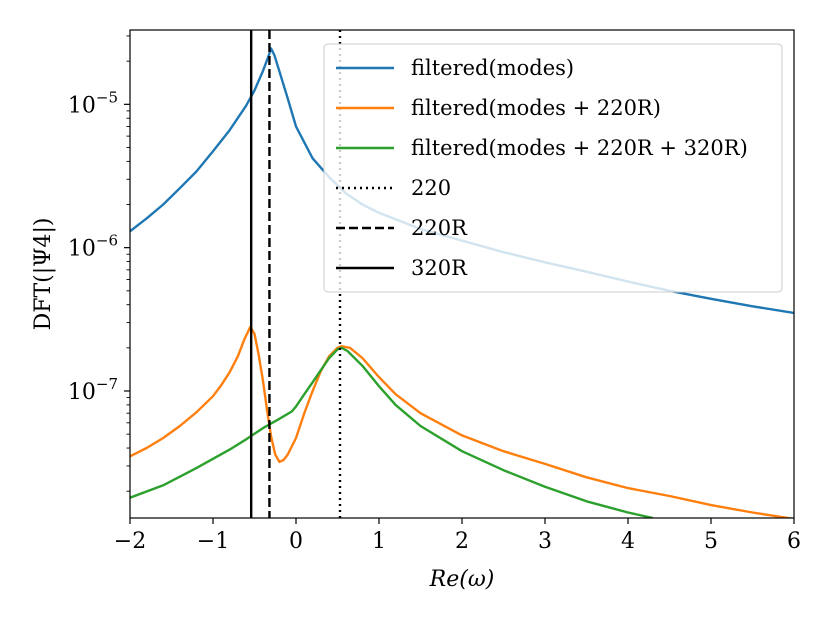  What do you see at coordinates (711, 541) in the screenshot?
I see `x-tick-label: 5` at bounding box center [711, 541].